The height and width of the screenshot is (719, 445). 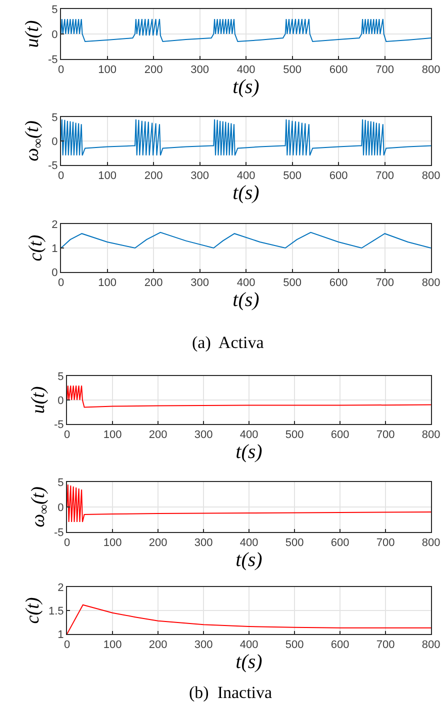 I want to click on y-tick-label: 1.5, so click(x=56, y=611).